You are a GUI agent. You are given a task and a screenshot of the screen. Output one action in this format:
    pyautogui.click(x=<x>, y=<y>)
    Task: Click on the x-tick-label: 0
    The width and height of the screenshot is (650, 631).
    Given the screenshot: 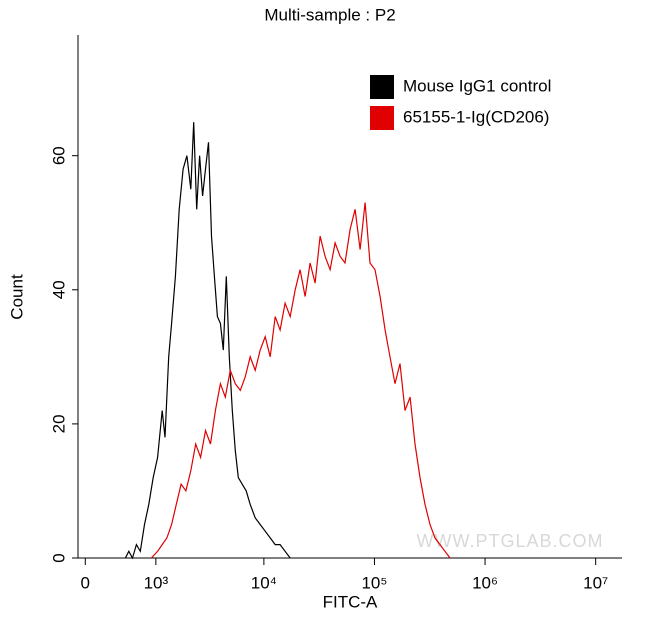 What is the action you would take?
    pyautogui.click(x=85, y=582)
    